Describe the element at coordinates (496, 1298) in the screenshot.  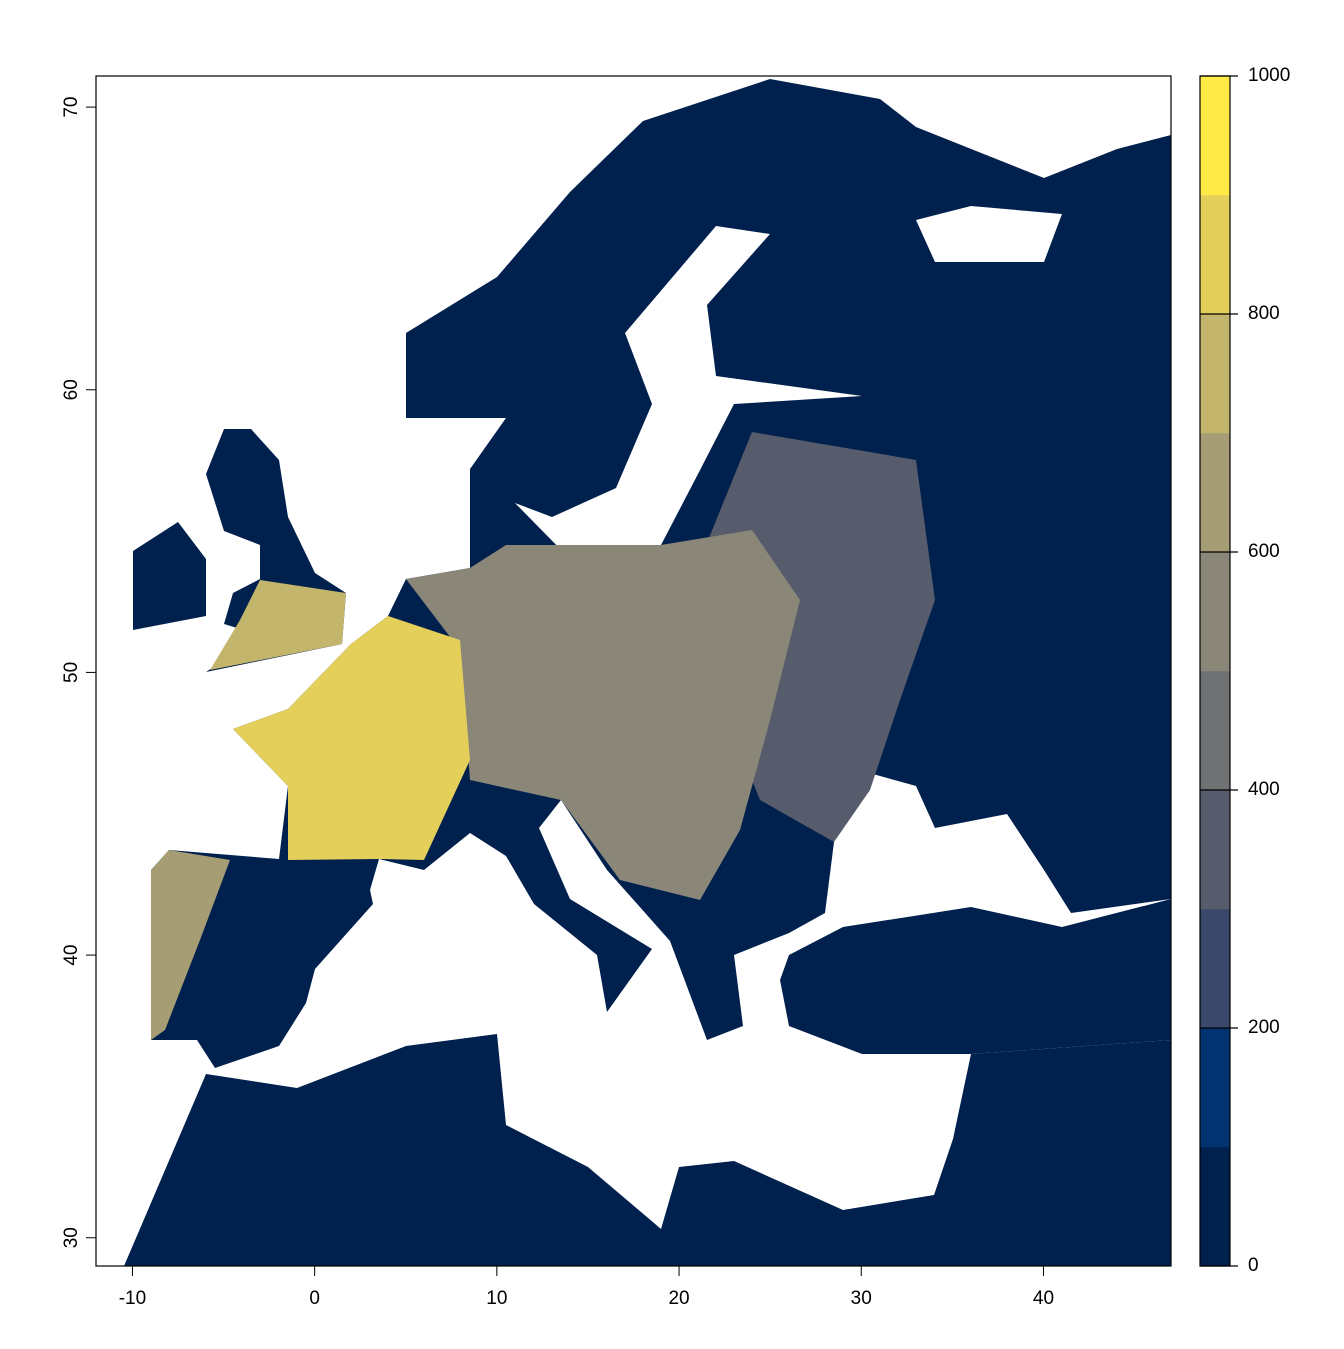
I see `x-tick-label: 10` at that location.